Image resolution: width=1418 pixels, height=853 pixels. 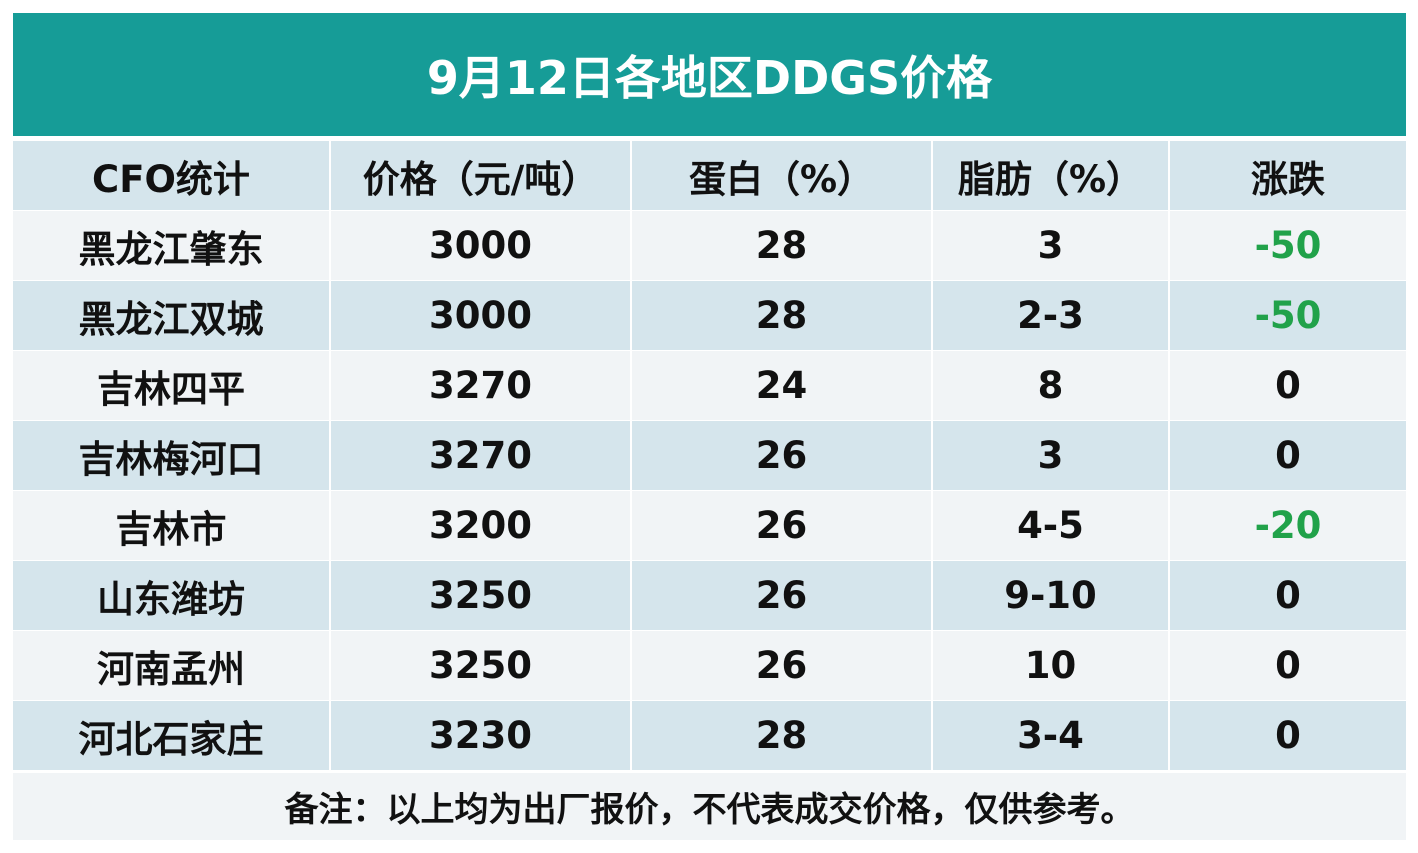 I want to click on header-cell-region: CFO统计, so click(x=171, y=175).